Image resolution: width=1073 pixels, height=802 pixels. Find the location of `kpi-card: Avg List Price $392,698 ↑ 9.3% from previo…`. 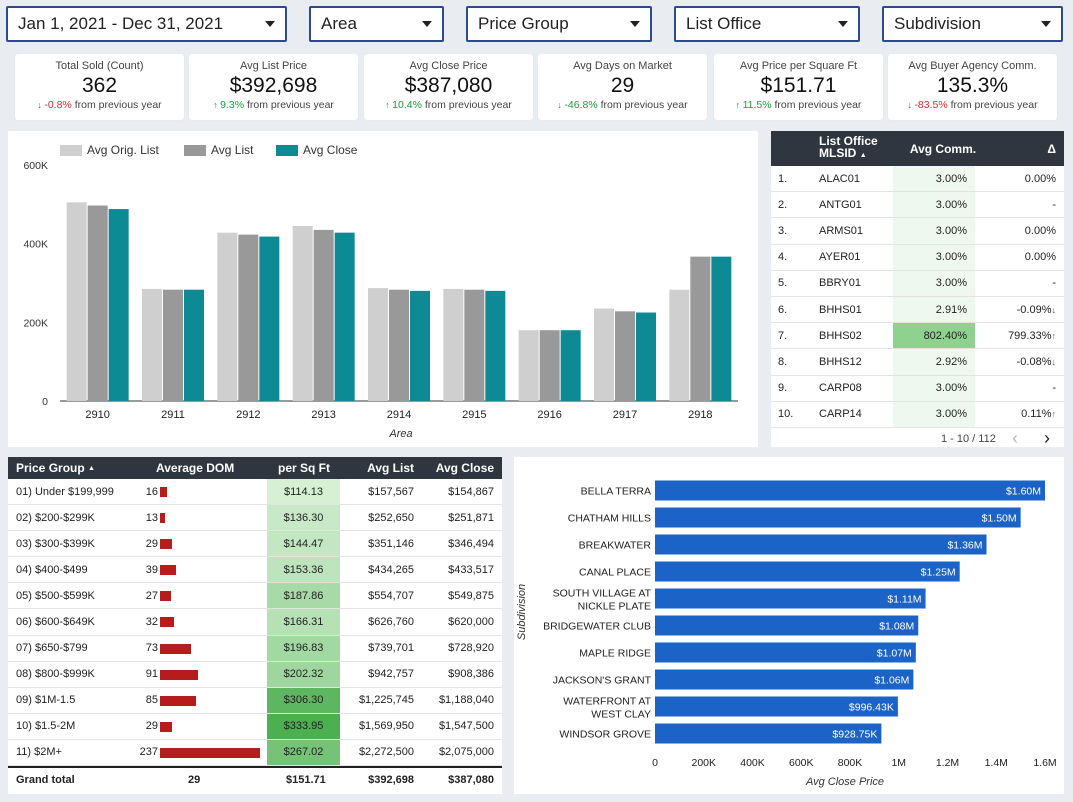

kpi-card: Avg List Price $392,698 ↑ 9.3% from previo… is located at coordinates (273, 87).